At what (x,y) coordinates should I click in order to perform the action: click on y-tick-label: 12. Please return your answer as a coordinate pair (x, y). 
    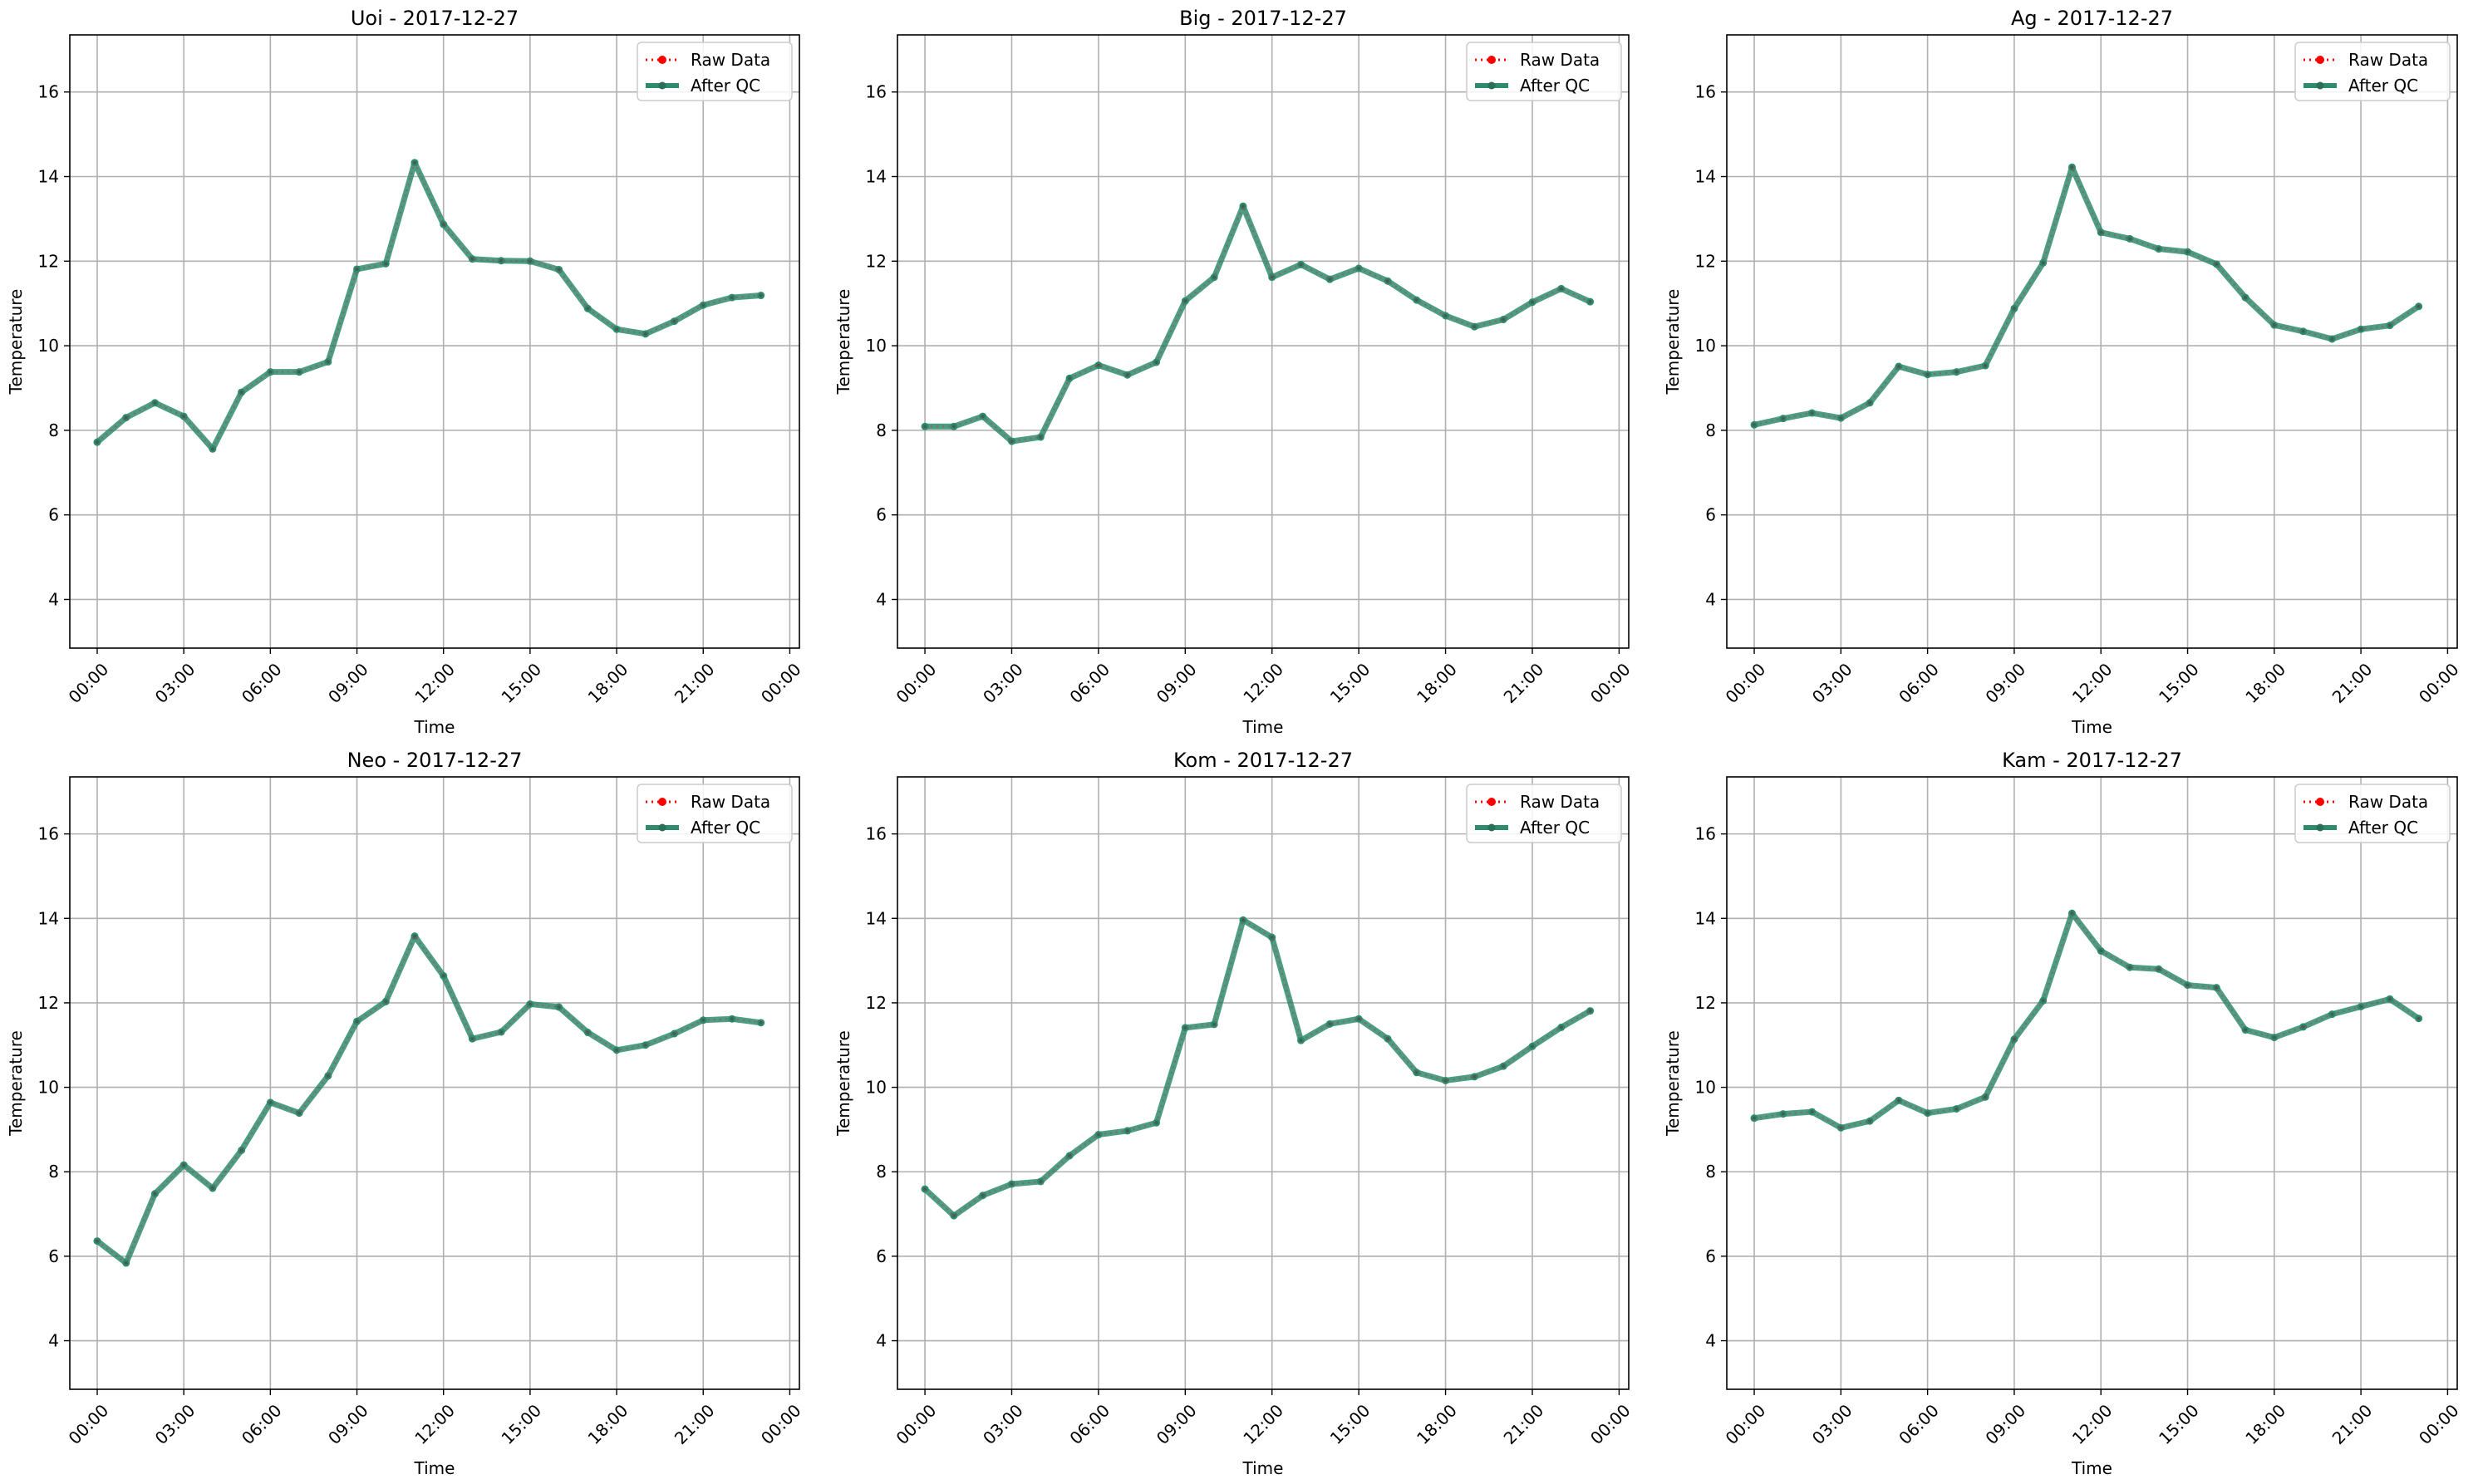
    Looking at the image, I should click on (876, 261).